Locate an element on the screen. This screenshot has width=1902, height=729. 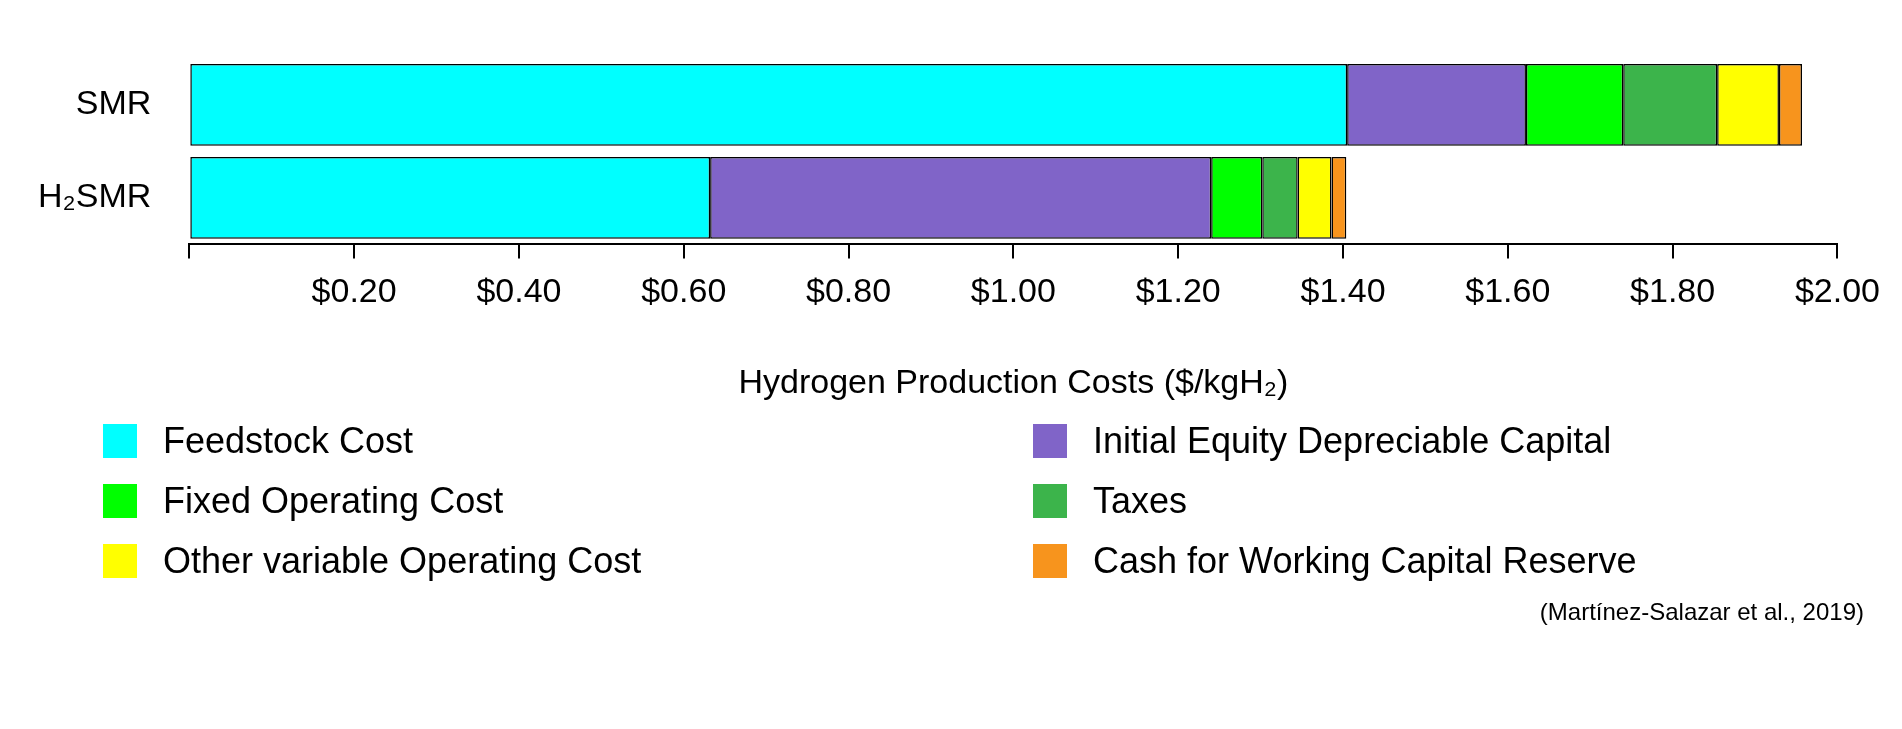
y-tick-label: H₂SMR is located at coordinates (94, 195).